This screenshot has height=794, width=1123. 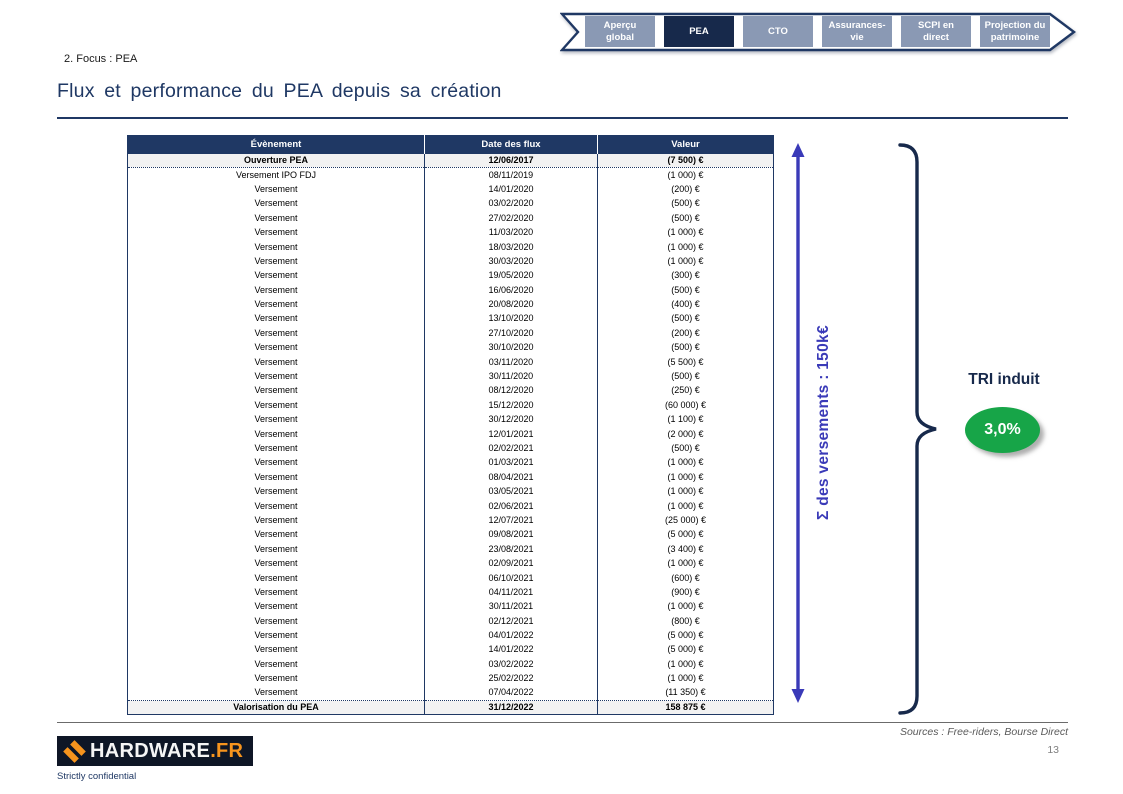 What do you see at coordinates (511, 477) in the screenshot?
I see `cell-date: 08/04/2021` at bounding box center [511, 477].